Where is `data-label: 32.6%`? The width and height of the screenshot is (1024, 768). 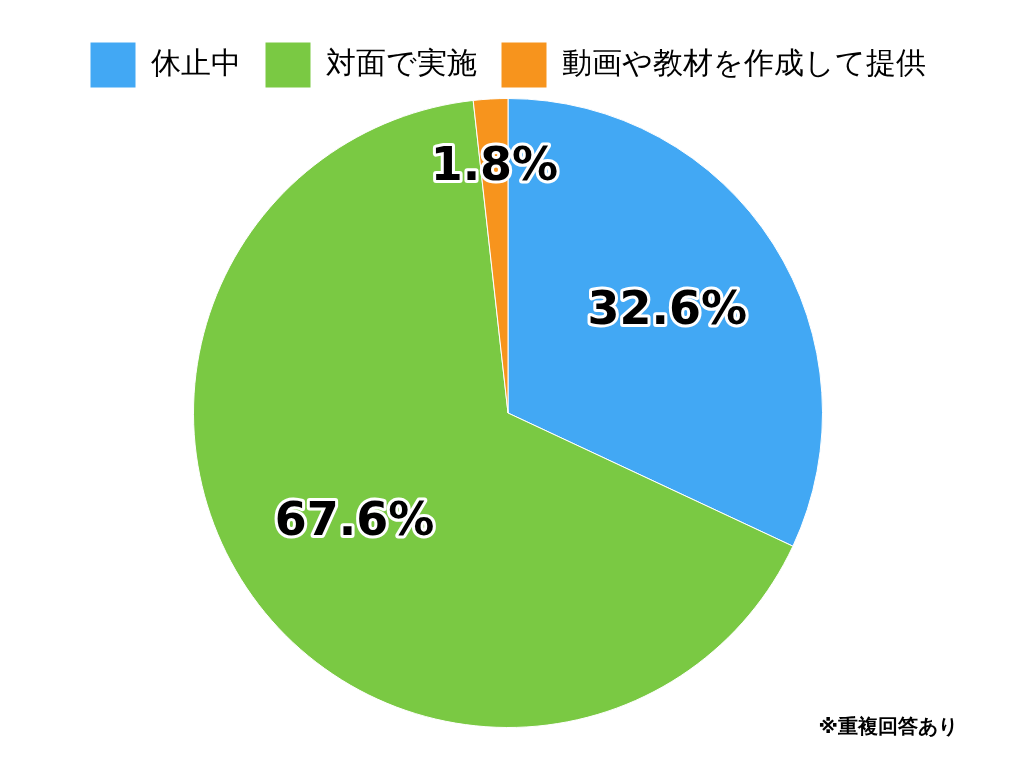
data-label: 32.6% is located at coordinates (667, 307).